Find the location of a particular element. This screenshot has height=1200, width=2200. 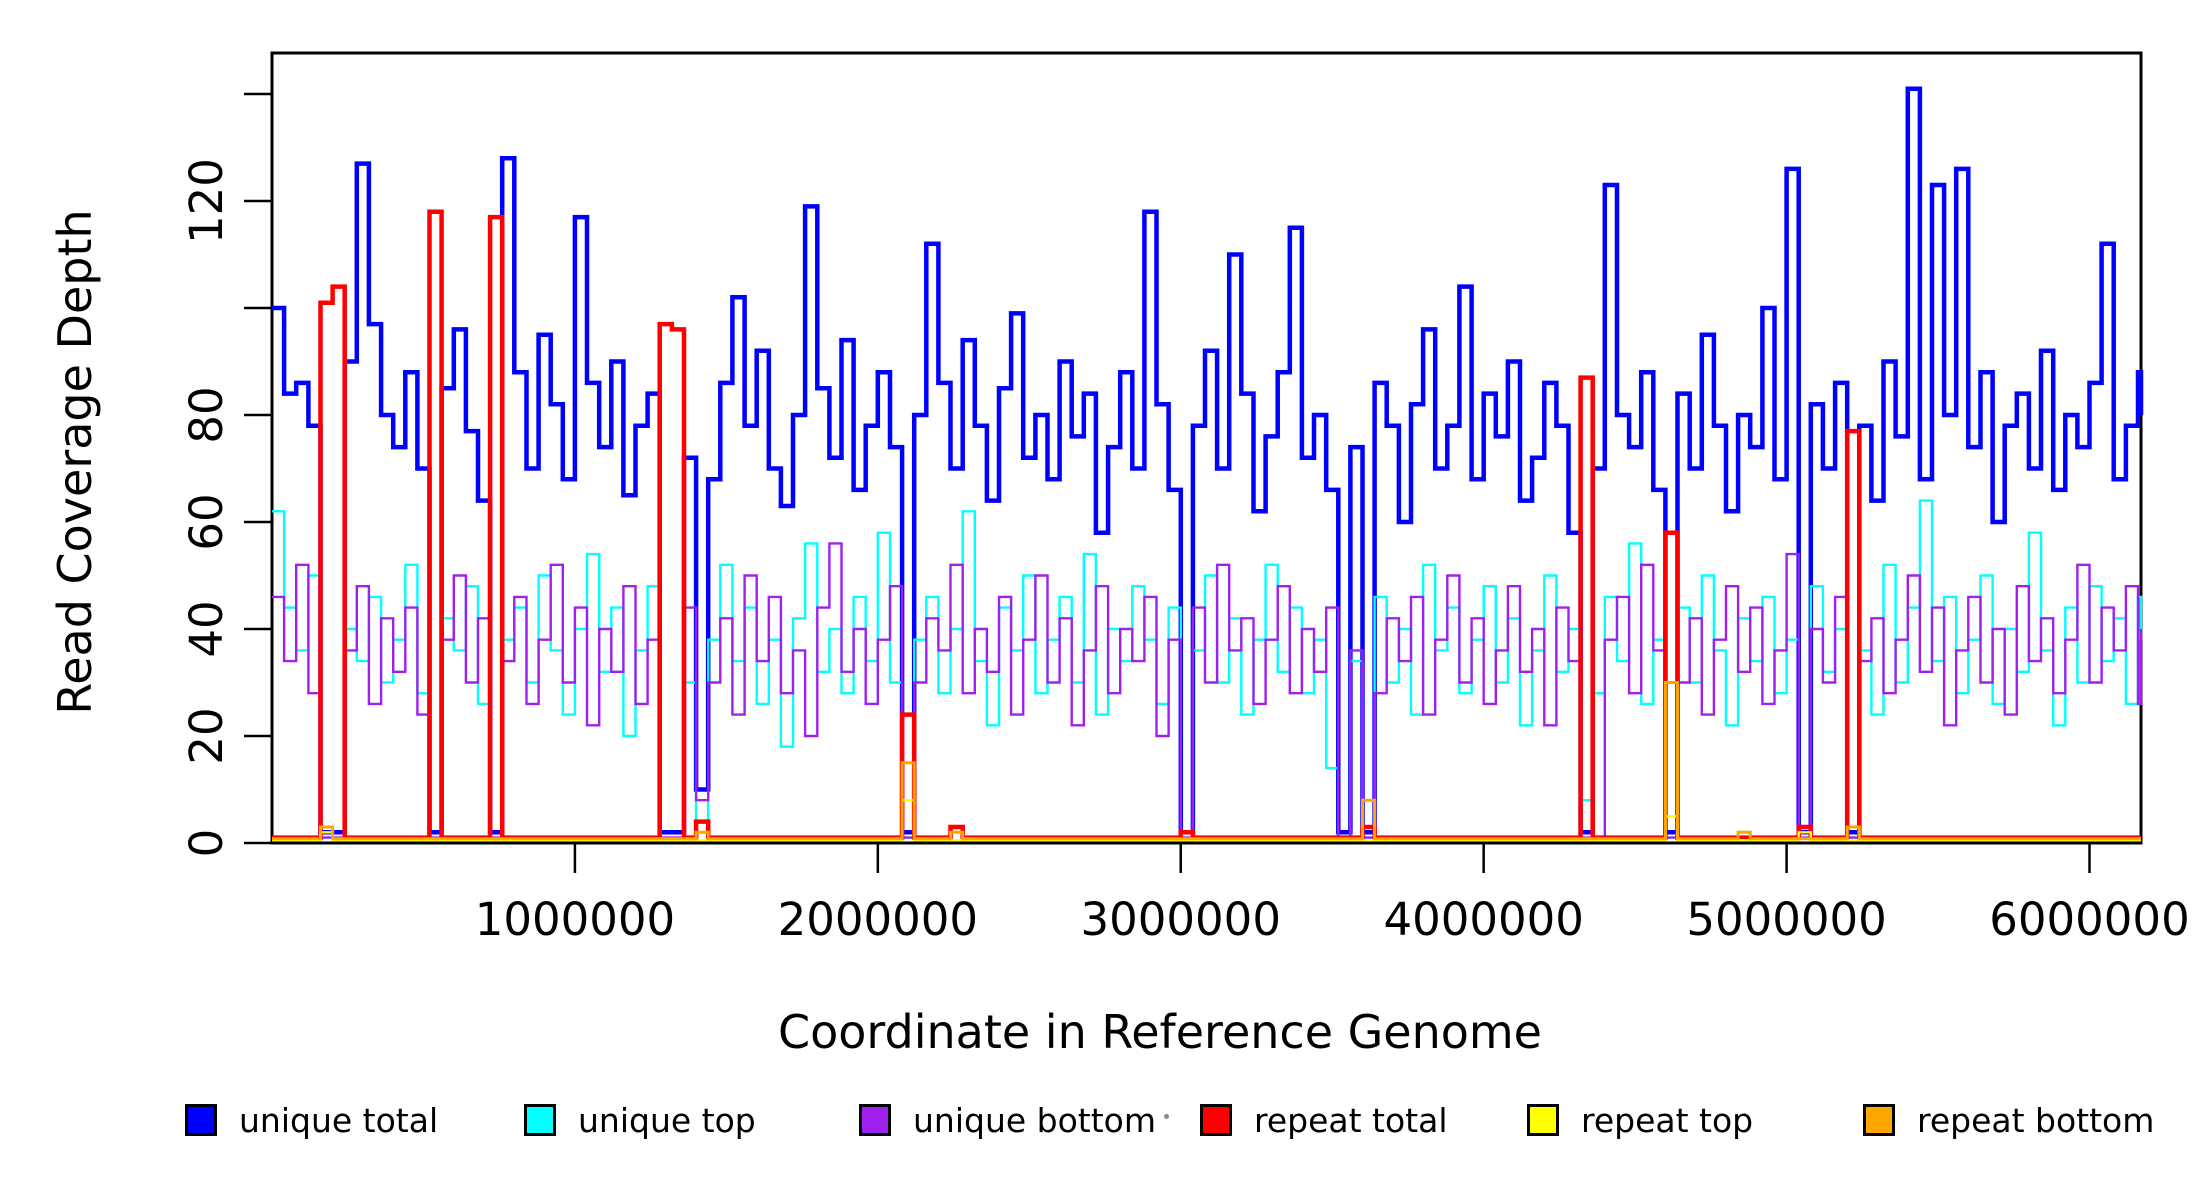

stray-mark is located at coordinates (1166, 1116).